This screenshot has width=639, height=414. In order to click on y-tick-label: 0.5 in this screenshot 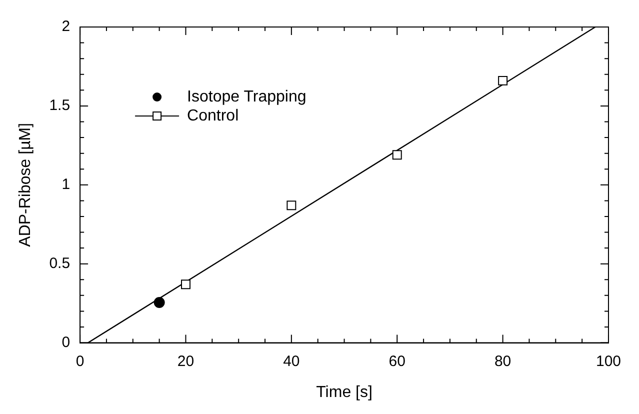, I will do `click(59, 263)`.